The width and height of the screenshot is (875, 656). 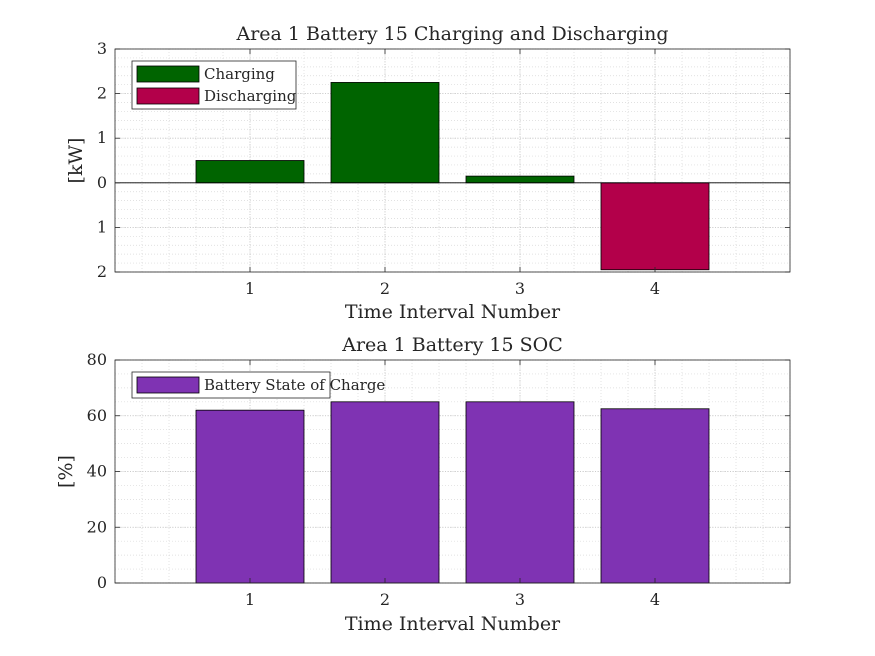 I want to click on chart-title: Area 1 Battery 15 SOC, so click(x=452, y=345).